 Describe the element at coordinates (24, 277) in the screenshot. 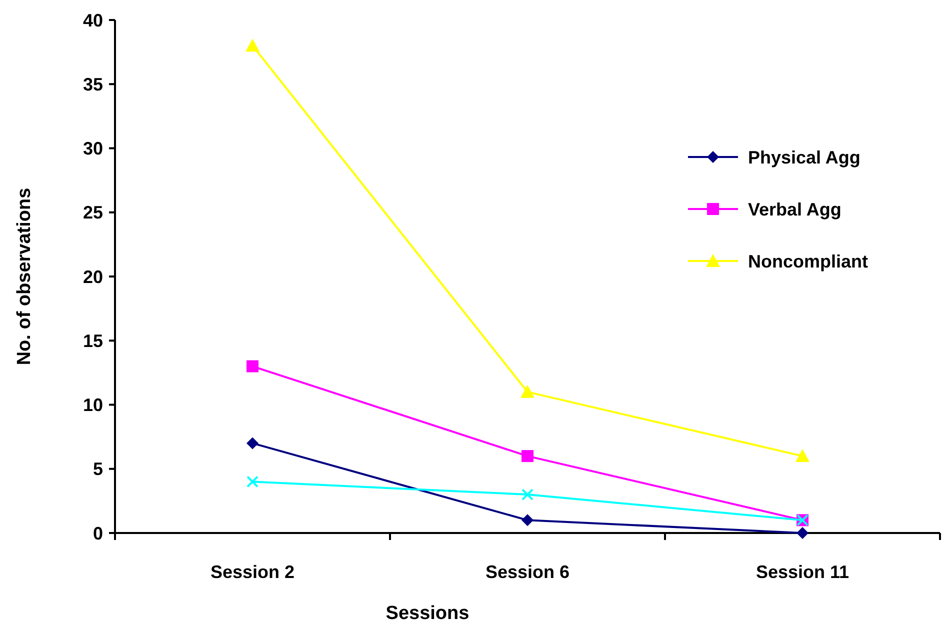

I see `y-axis-title: No. of observations` at that location.